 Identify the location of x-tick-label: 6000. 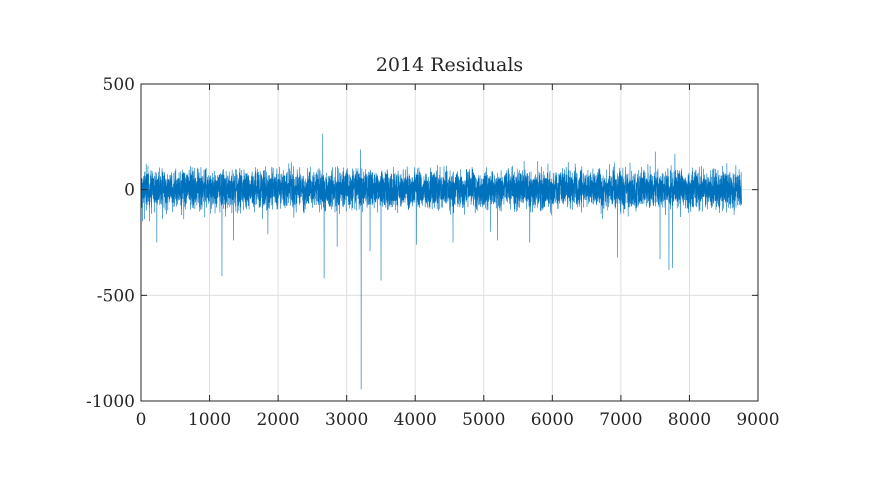
(552, 420).